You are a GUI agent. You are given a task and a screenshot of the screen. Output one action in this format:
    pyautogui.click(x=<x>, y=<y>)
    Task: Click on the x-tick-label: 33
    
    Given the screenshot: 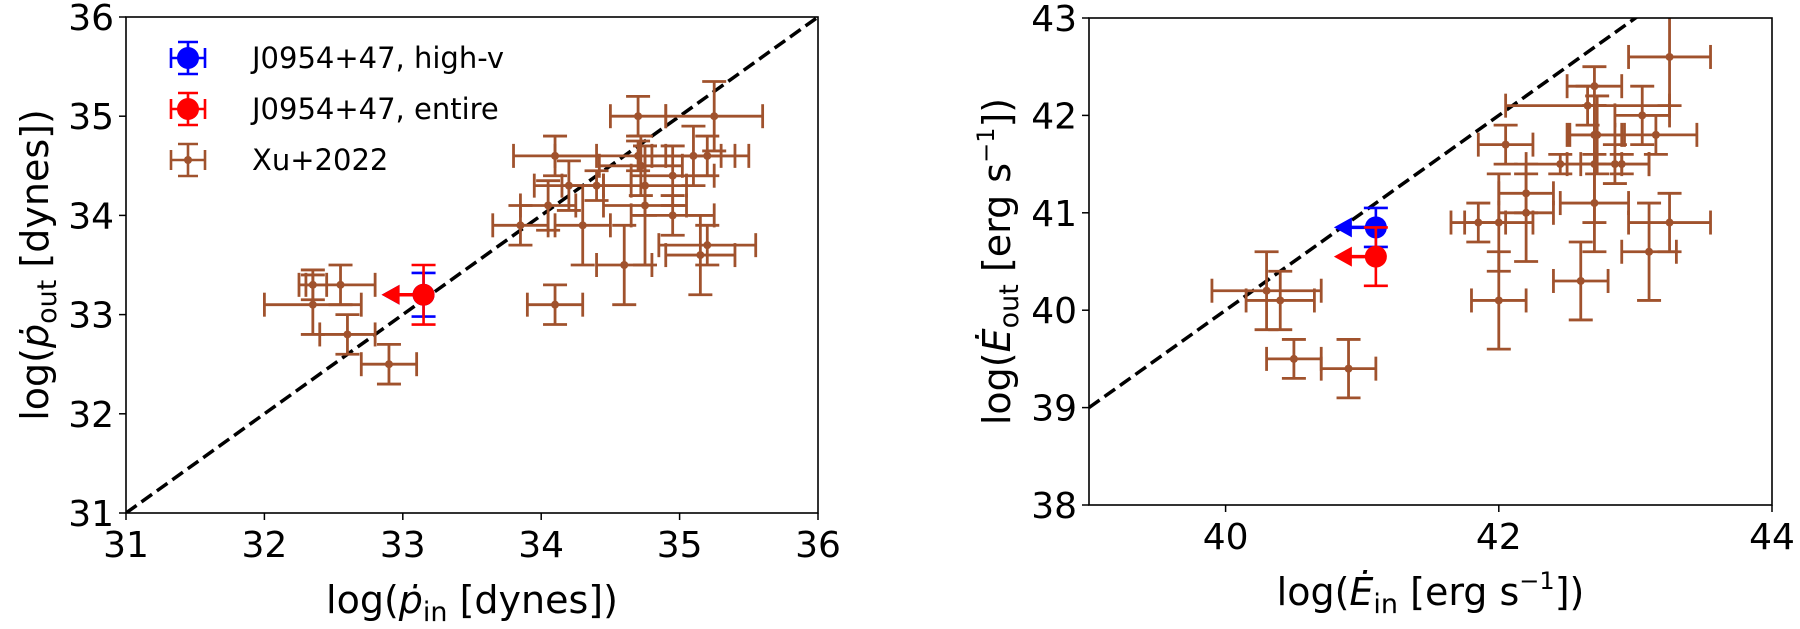 What is the action you would take?
    pyautogui.click(x=403, y=545)
    